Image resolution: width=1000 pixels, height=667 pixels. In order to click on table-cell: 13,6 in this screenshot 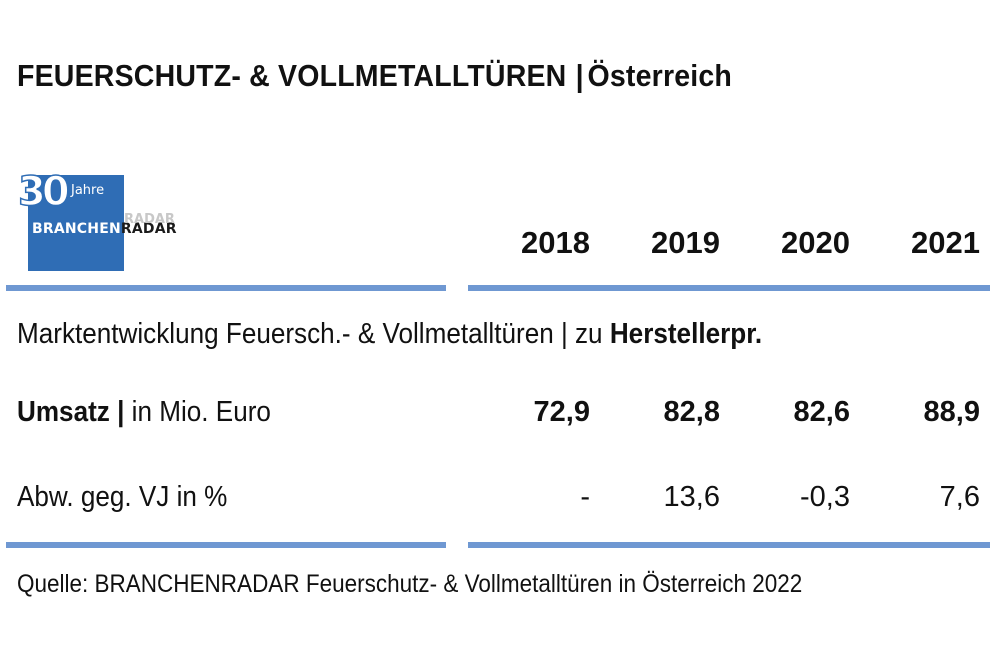, I will do `click(691, 497)`.